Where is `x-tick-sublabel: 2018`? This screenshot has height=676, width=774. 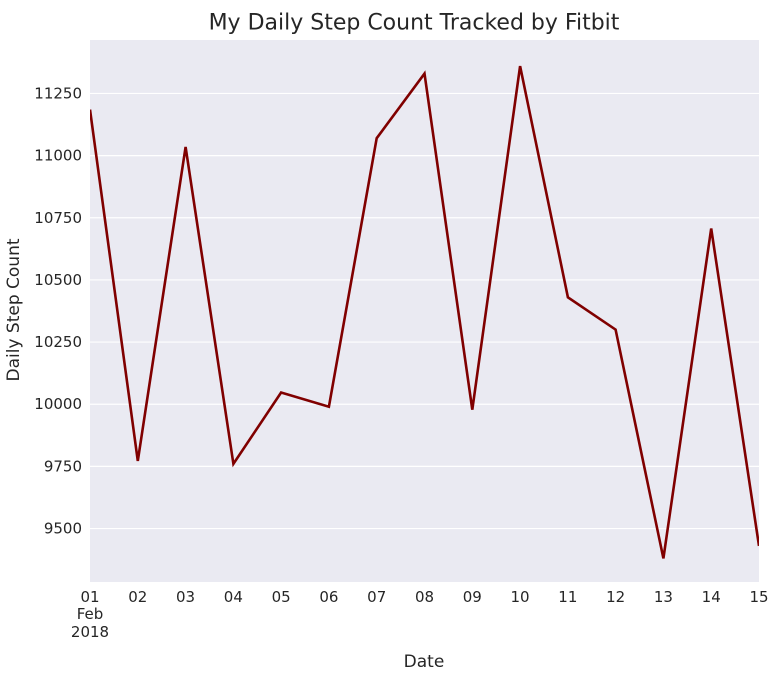
x-tick-sublabel: 2018 is located at coordinates (90, 632).